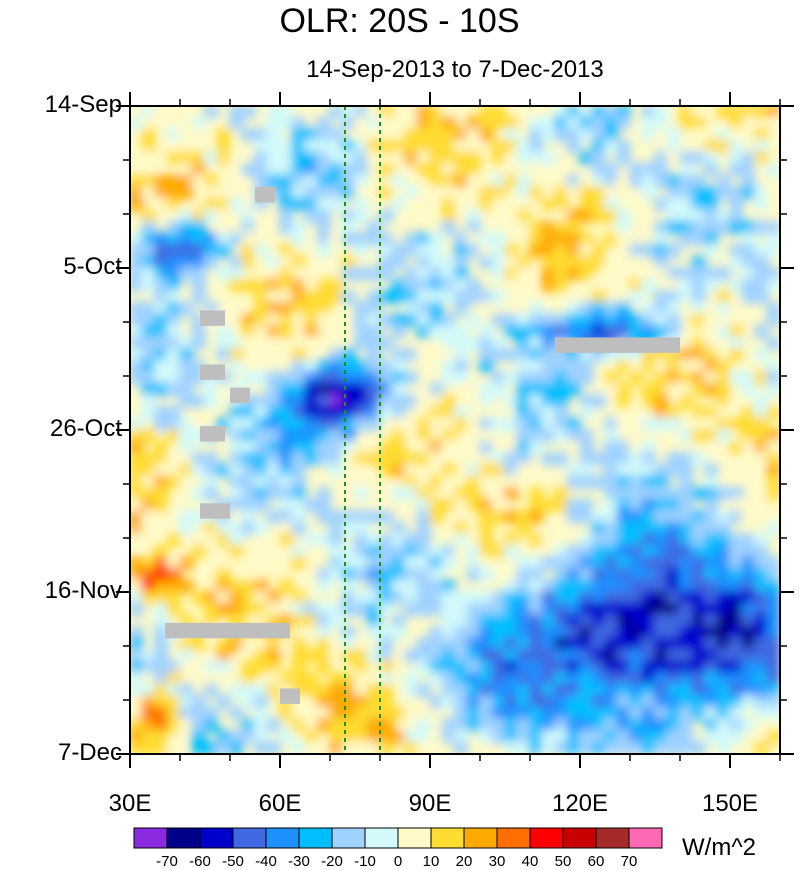 This screenshot has height=870, width=799. Describe the element at coordinates (455, 69) in the screenshot. I see `chart-subtitle: 14-Sep-2013 to 7-Dec-2013` at that location.